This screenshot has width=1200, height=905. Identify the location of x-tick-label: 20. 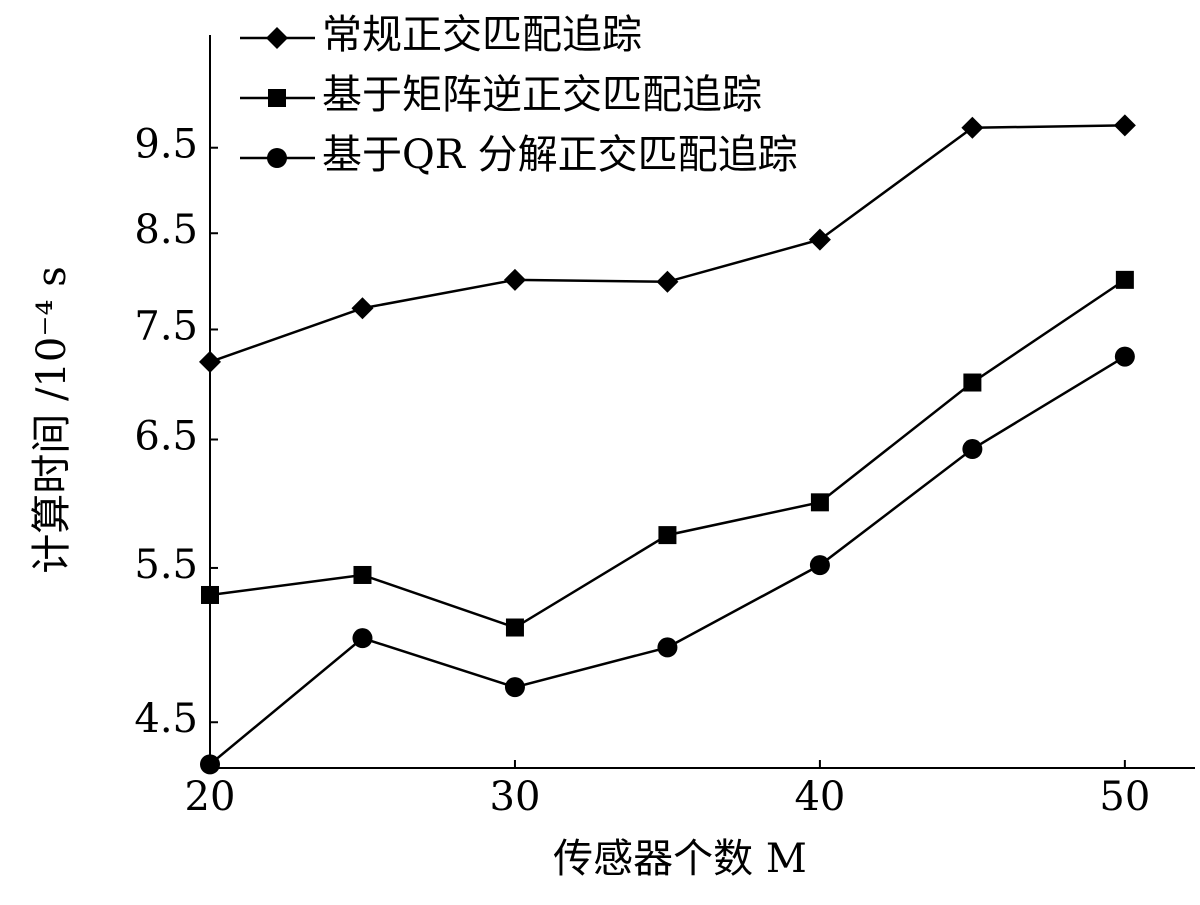
(210, 797).